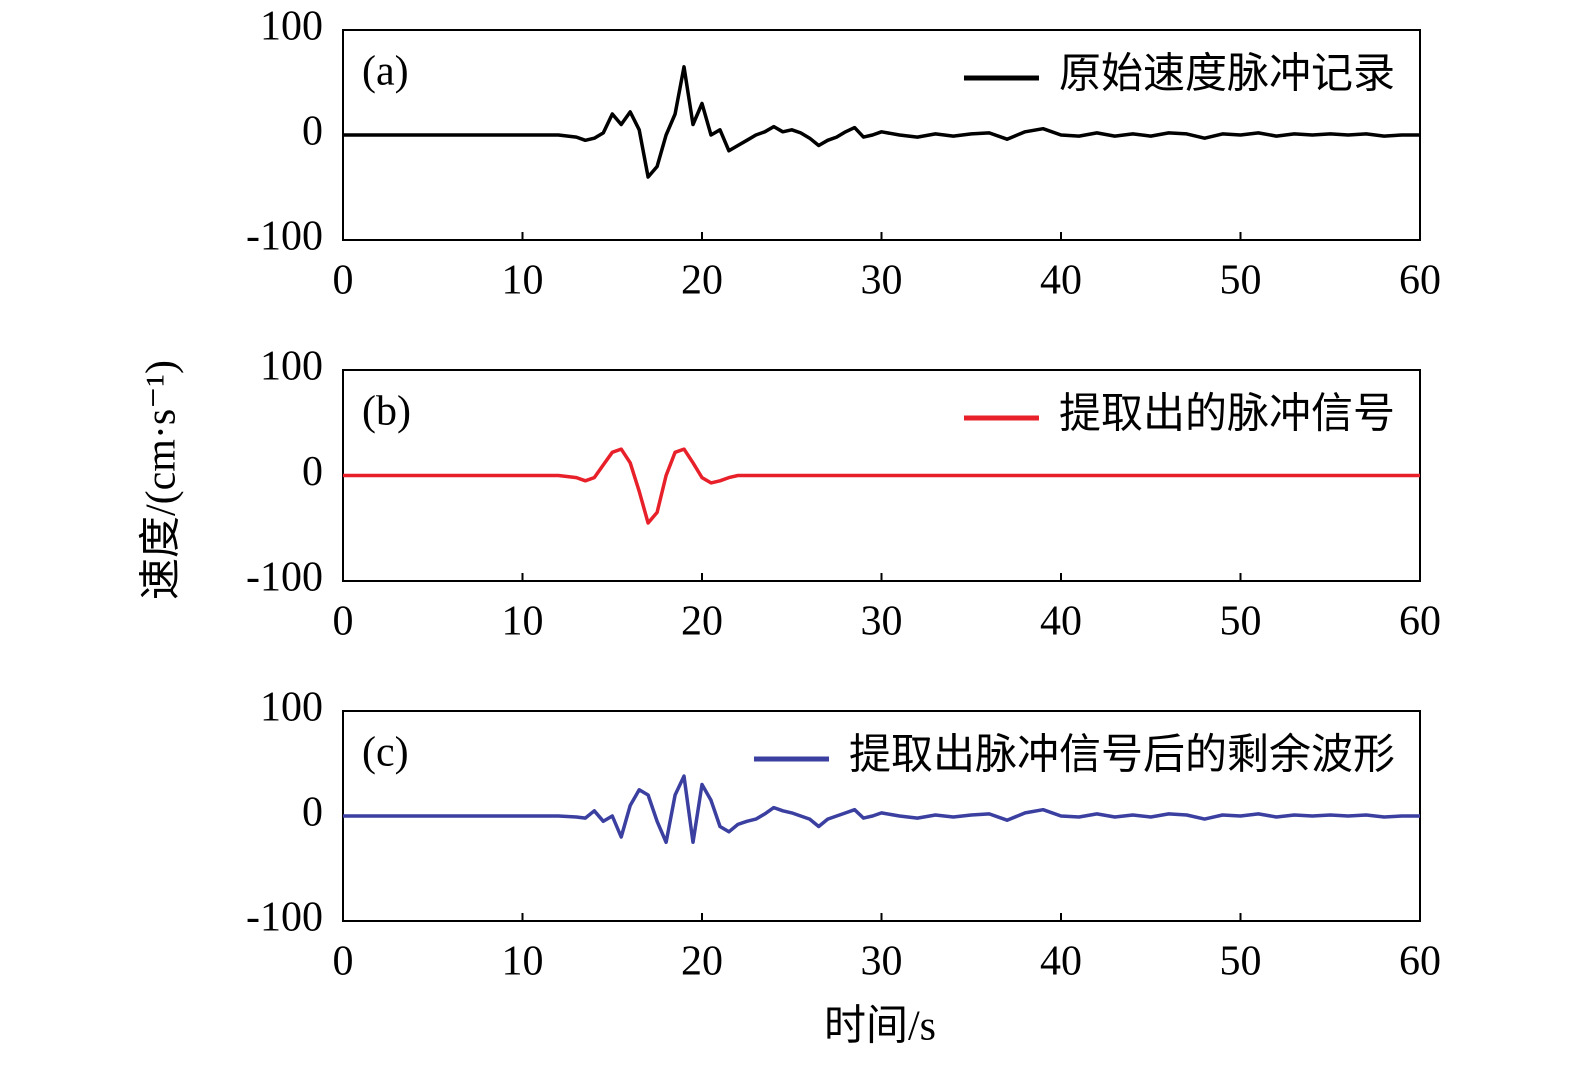 The image size is (1575, 1068). What do you see at coordinates (385, 753) in the screenshot?
I see `panel-label: (c)` at bounding box center [385, 753].